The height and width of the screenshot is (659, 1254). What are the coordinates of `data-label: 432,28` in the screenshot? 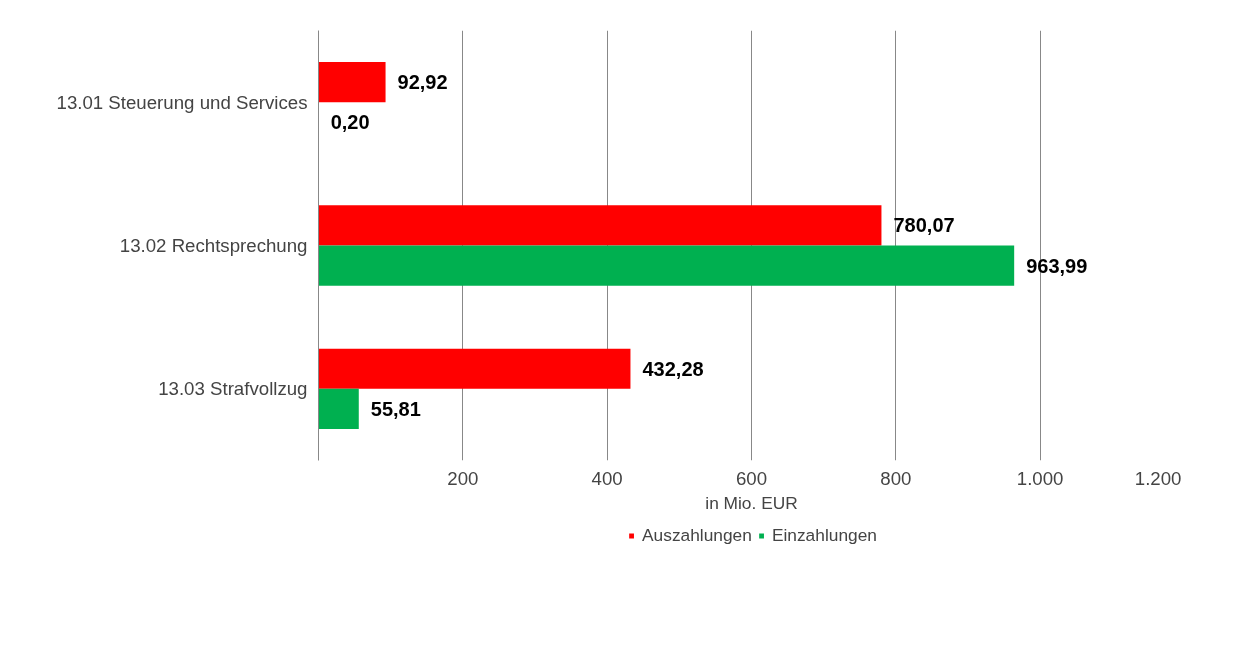 It's located at (673, 368).